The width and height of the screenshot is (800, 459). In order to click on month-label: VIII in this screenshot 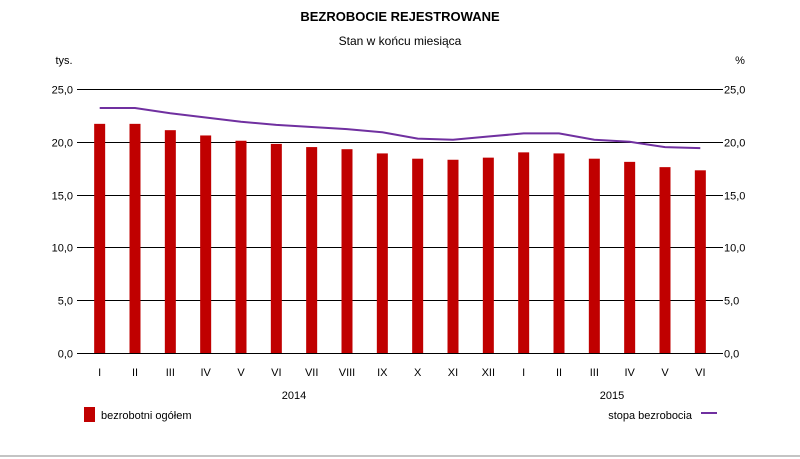, I will do `click(347, 373)`.